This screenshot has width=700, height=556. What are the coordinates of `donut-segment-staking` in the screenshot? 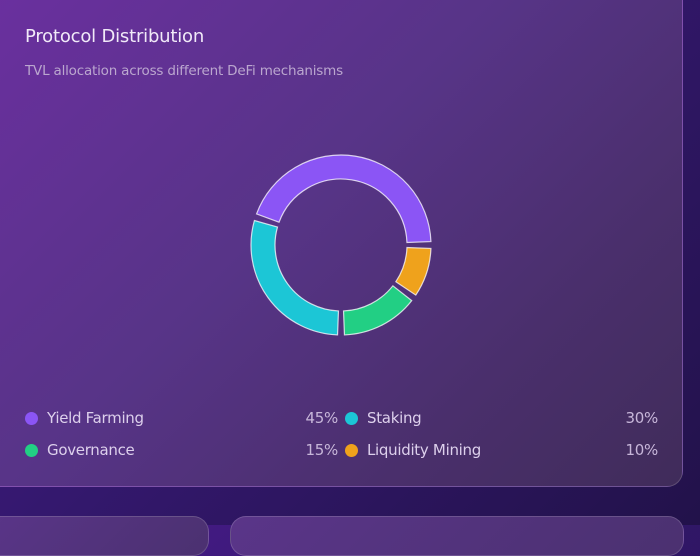 It's located at (295, 277).